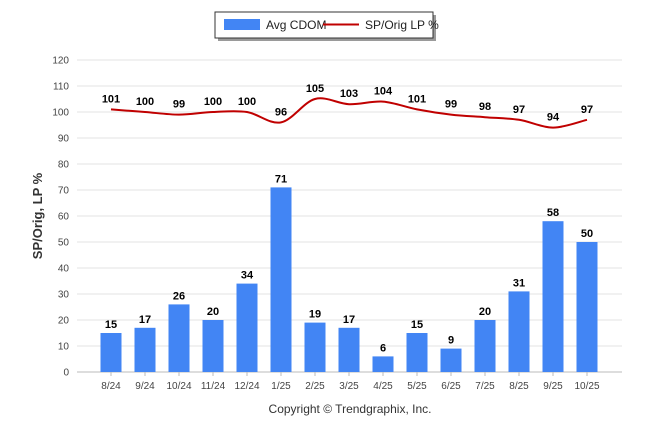 This screenshot has height=434, width=646. I want to click on bar-data-label: 31, so click(519, 283).